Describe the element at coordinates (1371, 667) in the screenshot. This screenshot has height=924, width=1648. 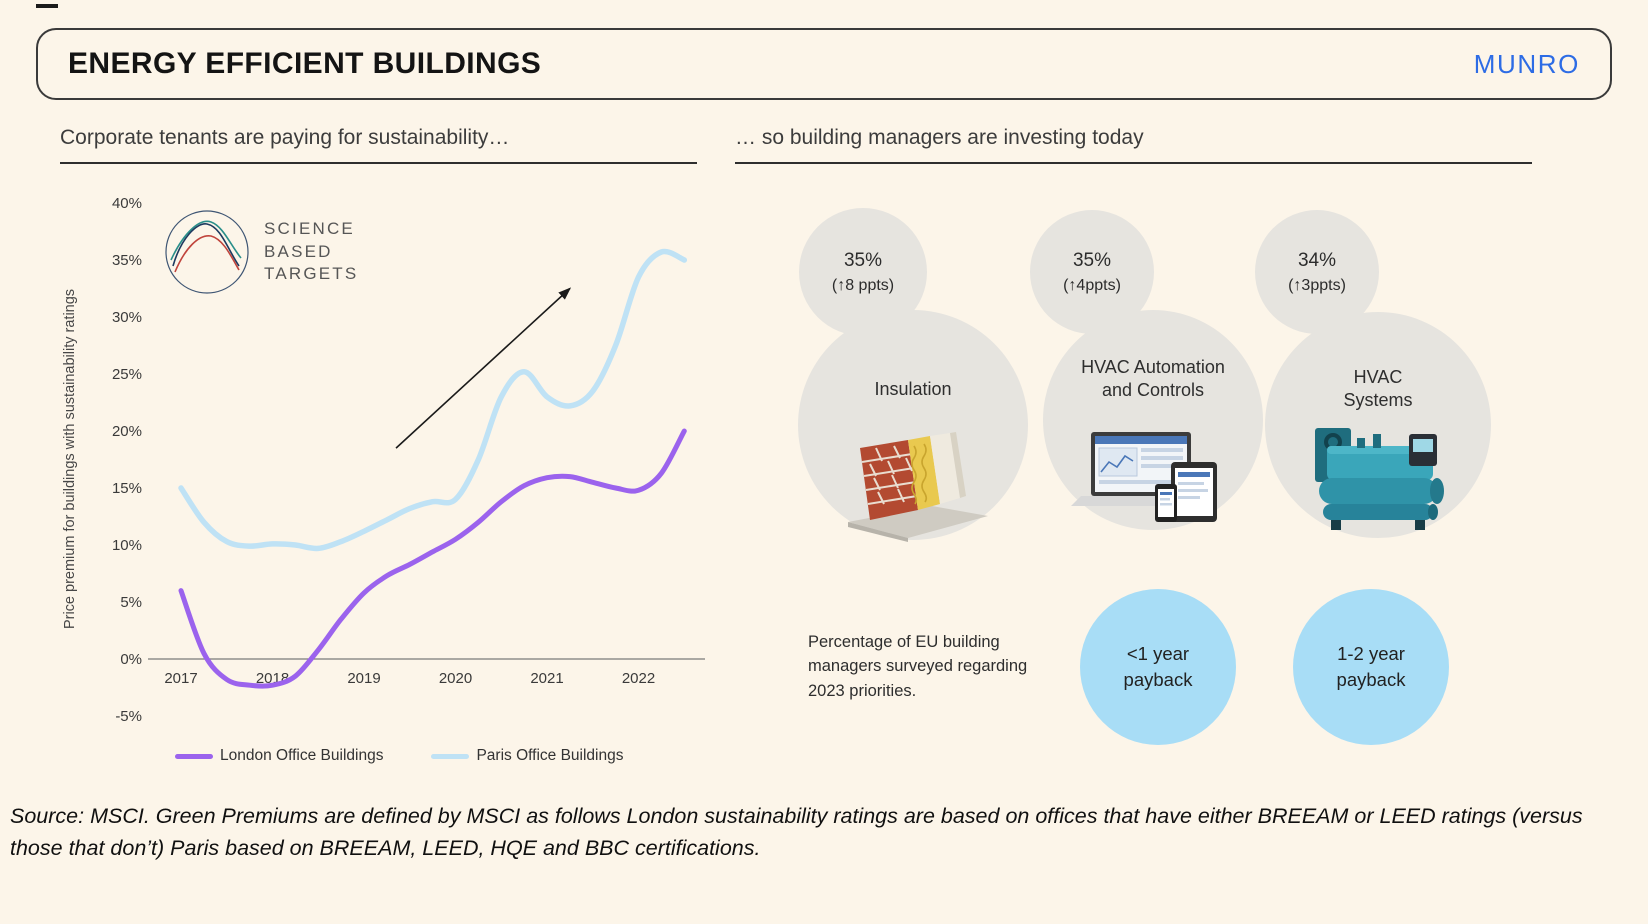
I see `payback-circle-2: 1-2 year payback` at that location.